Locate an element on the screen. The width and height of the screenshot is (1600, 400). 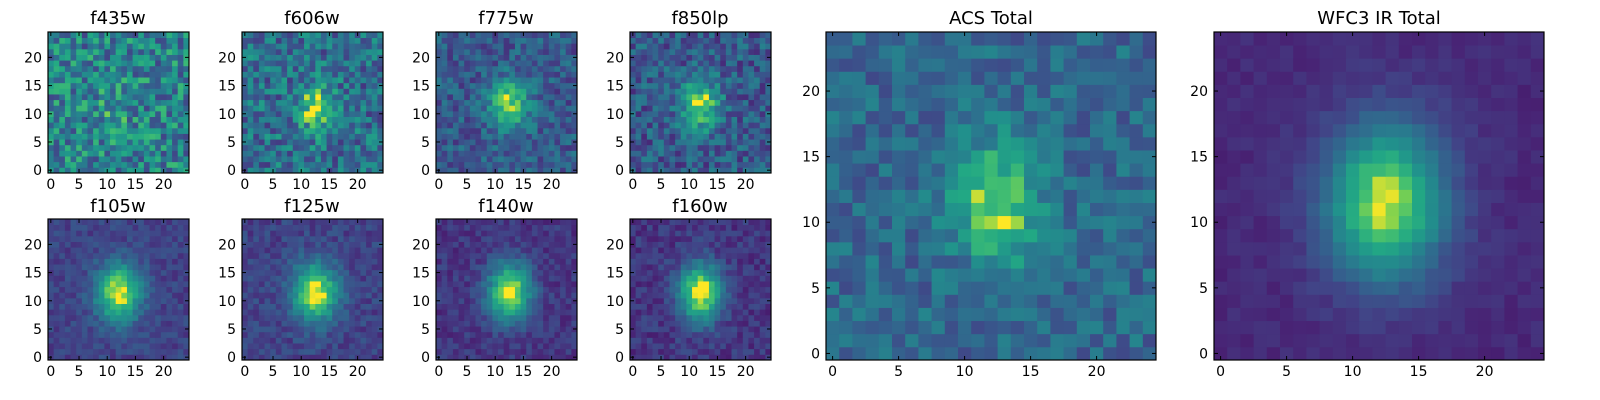
plot-frame is located at coordinates (506, 102).